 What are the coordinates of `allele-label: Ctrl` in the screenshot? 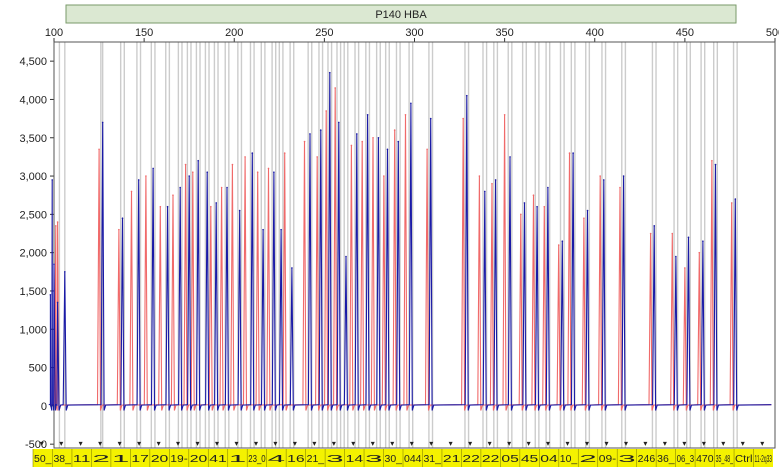 It's located at (743, 459).